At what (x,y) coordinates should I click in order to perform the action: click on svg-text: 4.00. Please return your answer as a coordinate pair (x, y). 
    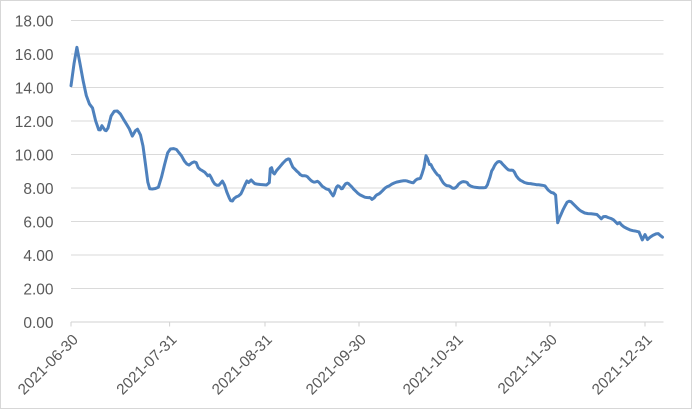
    Looking at the image, I should click on (38, 256).